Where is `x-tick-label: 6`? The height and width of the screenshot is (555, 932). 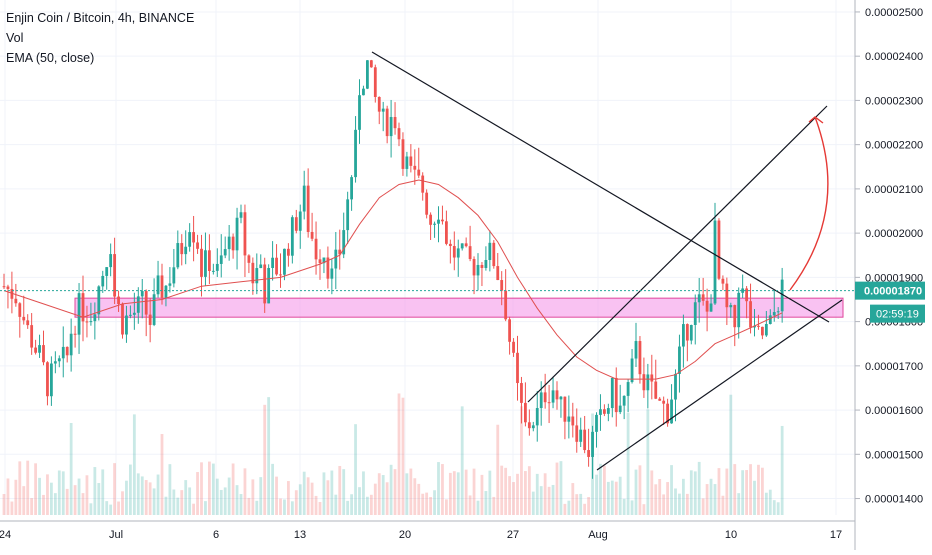
x-tick-label: 6 is located at coordinates (216, 535).